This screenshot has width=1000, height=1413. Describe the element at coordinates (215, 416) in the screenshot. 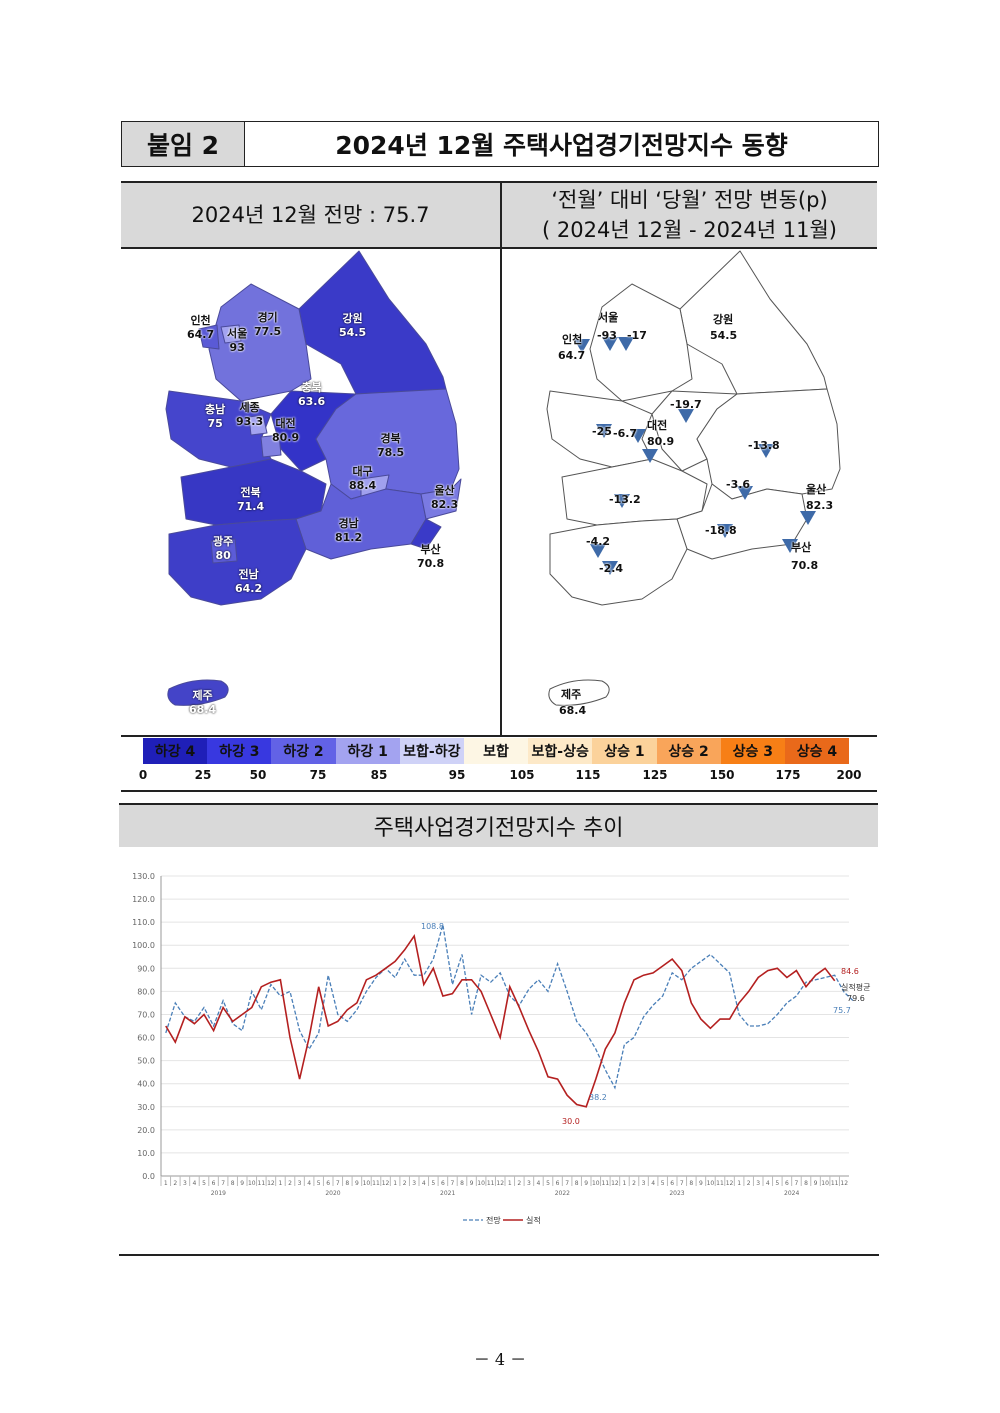

I see `label-chungnam: 충남 75` at that location.